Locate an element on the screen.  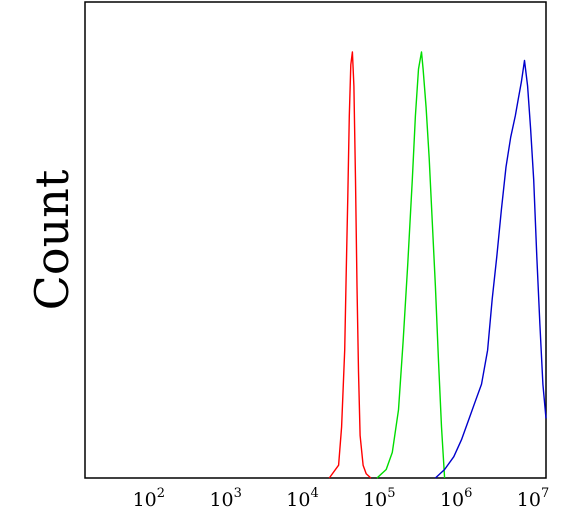
x-axis-ticks: 10² 10³ 10⁴ 10⁵ 10⁶ 10⁷ is located at coordinates (341, 498).